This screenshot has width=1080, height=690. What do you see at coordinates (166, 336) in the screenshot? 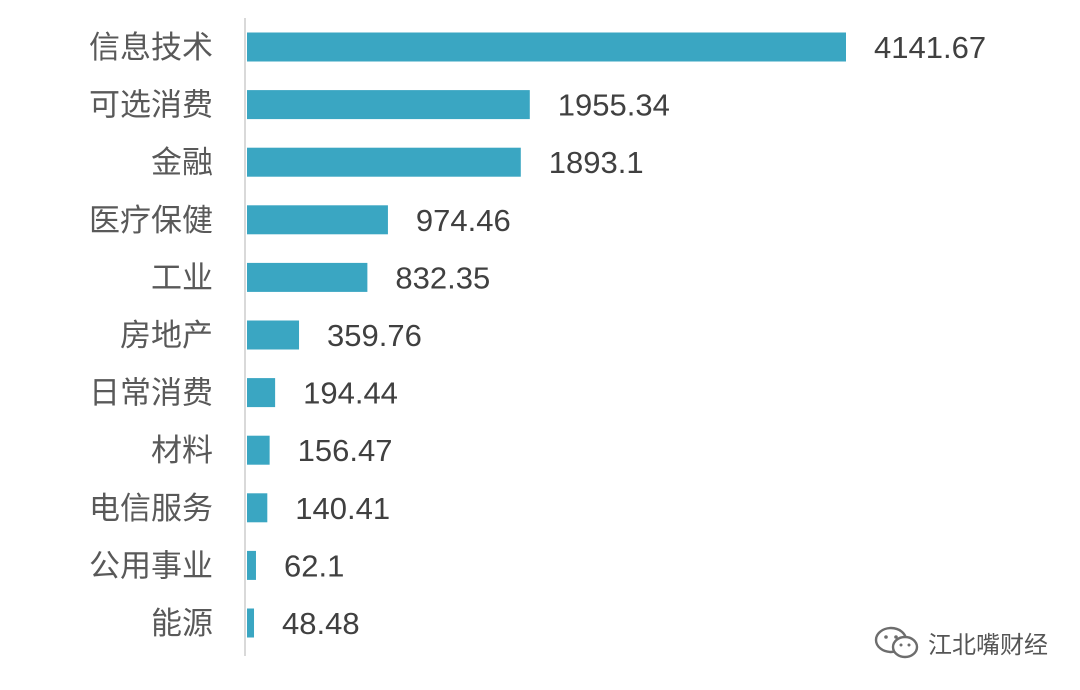
I see `category-label: 房地产` at bounding box center [166, 336].